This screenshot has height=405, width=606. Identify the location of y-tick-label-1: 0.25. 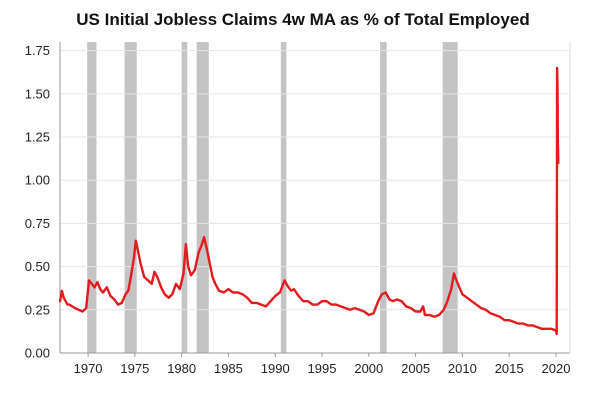
(37, 309).